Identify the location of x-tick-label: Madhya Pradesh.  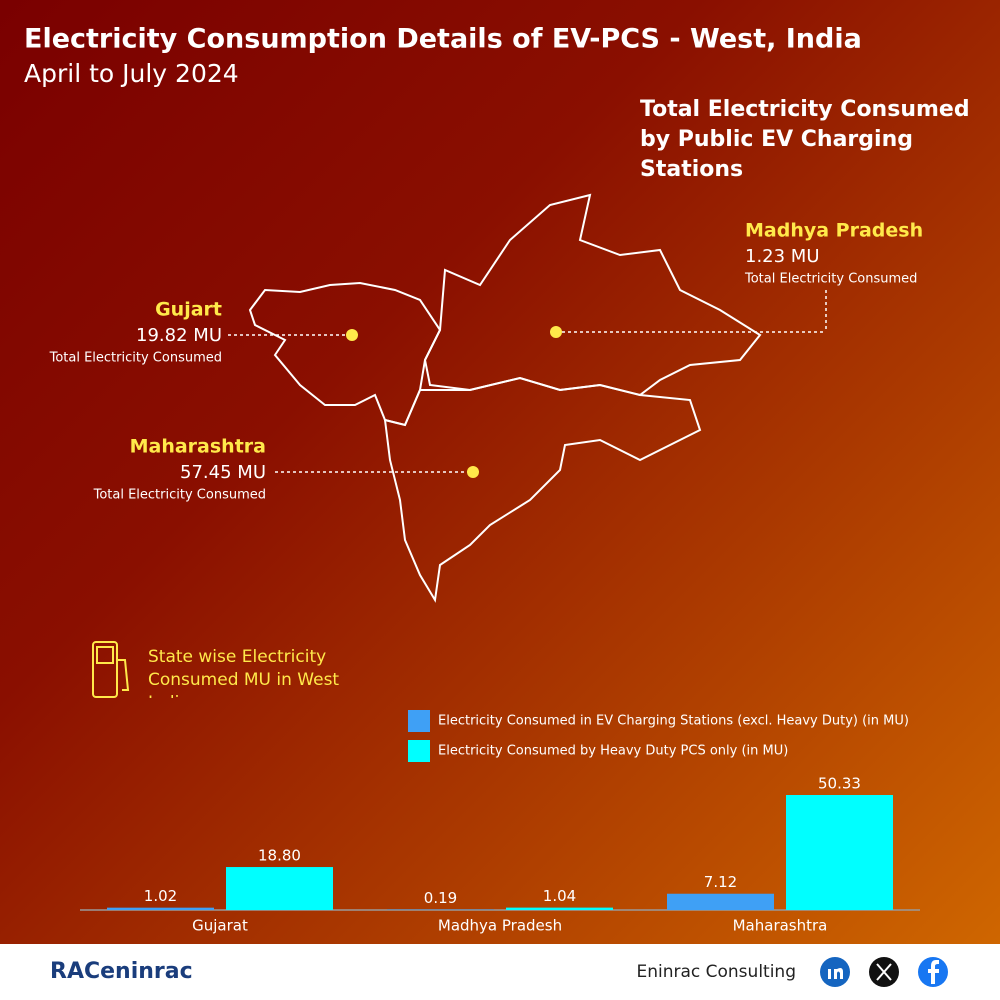
(500, 926).